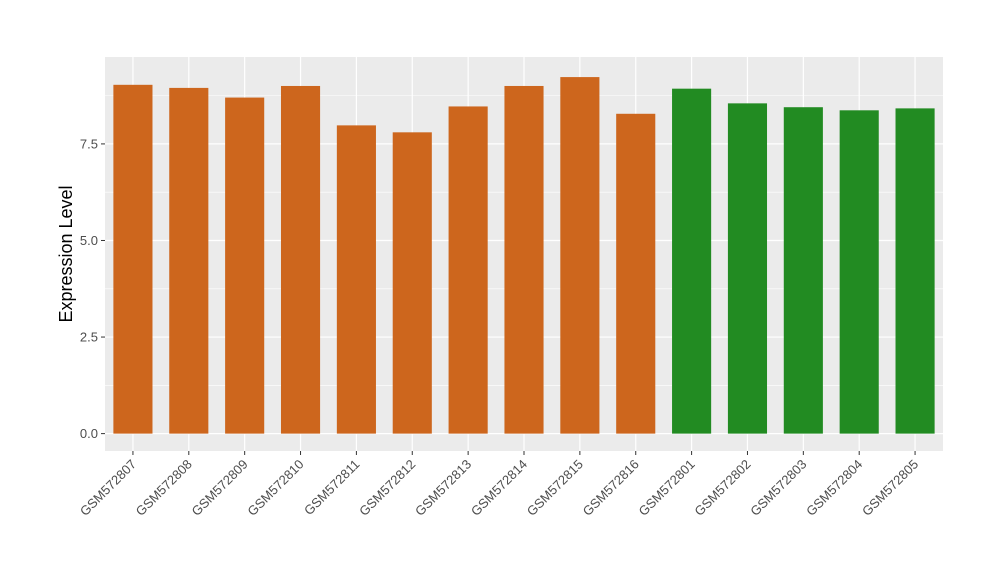 The width and height of the screenshot is (1000, 580). What do you see at coordinates (834, 488) in the screenshot?
I see `x-tick-label: GSM572804` at bounding box center [834, 488].